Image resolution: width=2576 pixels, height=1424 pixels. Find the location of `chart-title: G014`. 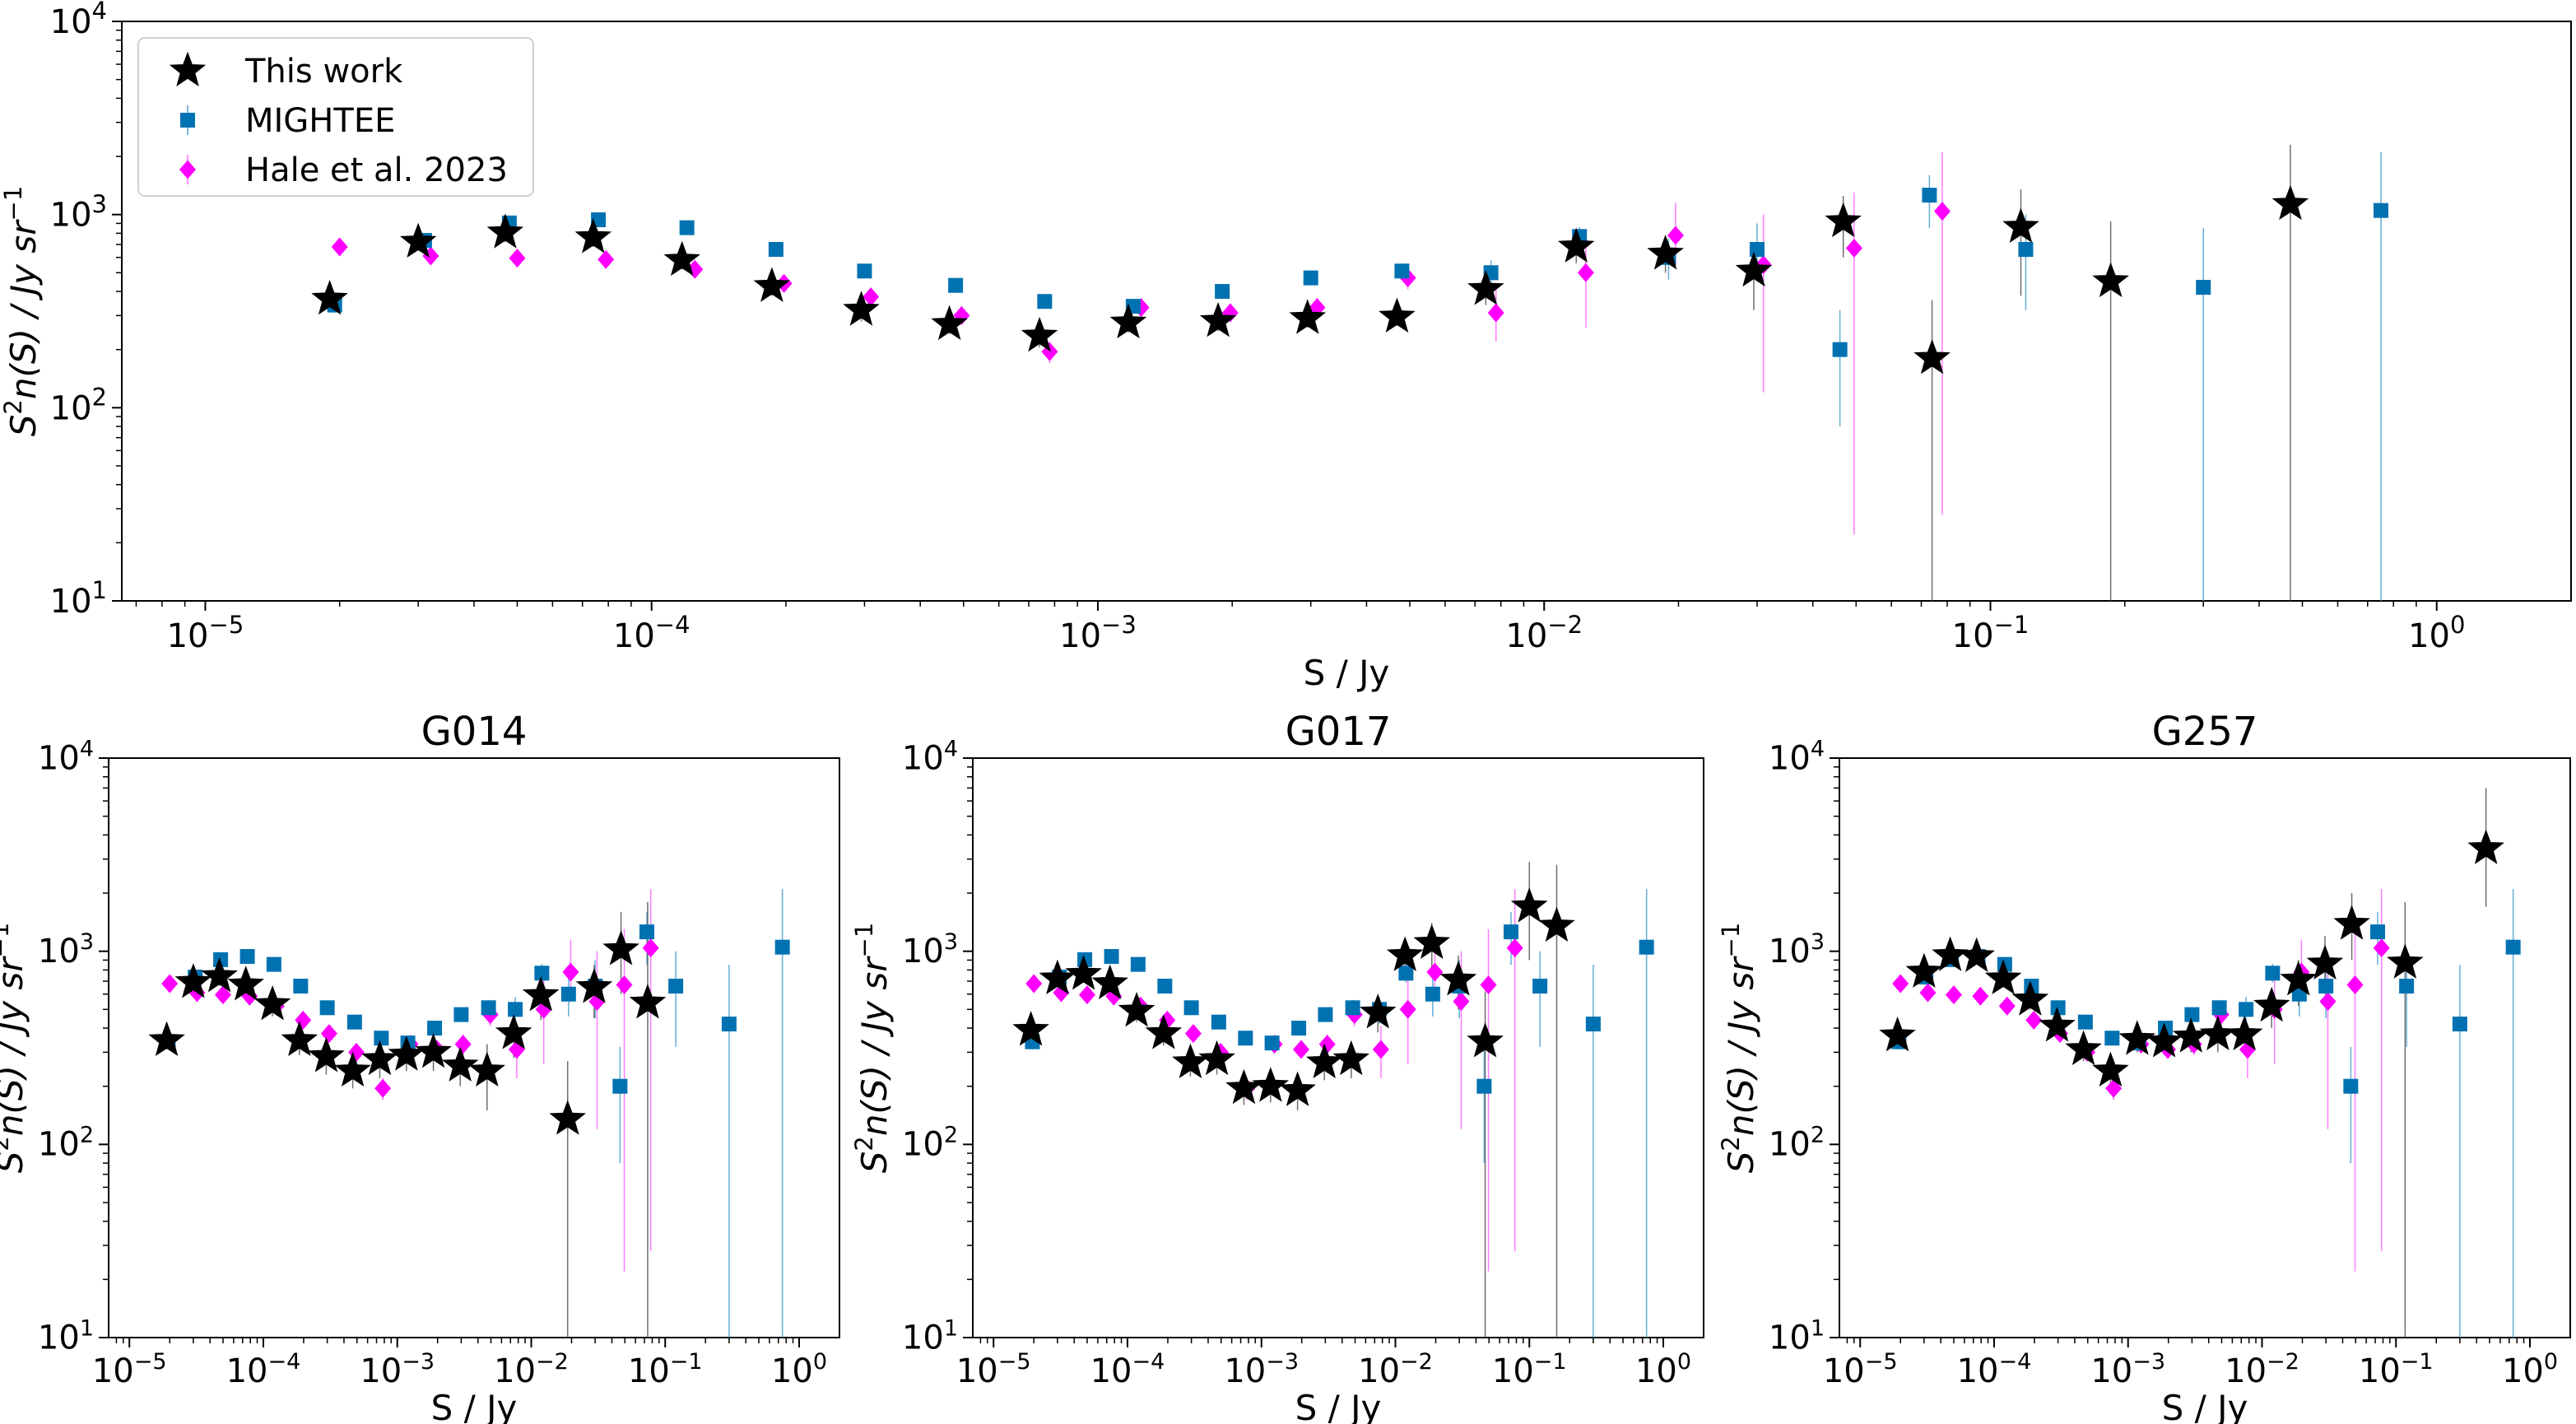

chart-title: G014 is located at coordinates (474, 732).